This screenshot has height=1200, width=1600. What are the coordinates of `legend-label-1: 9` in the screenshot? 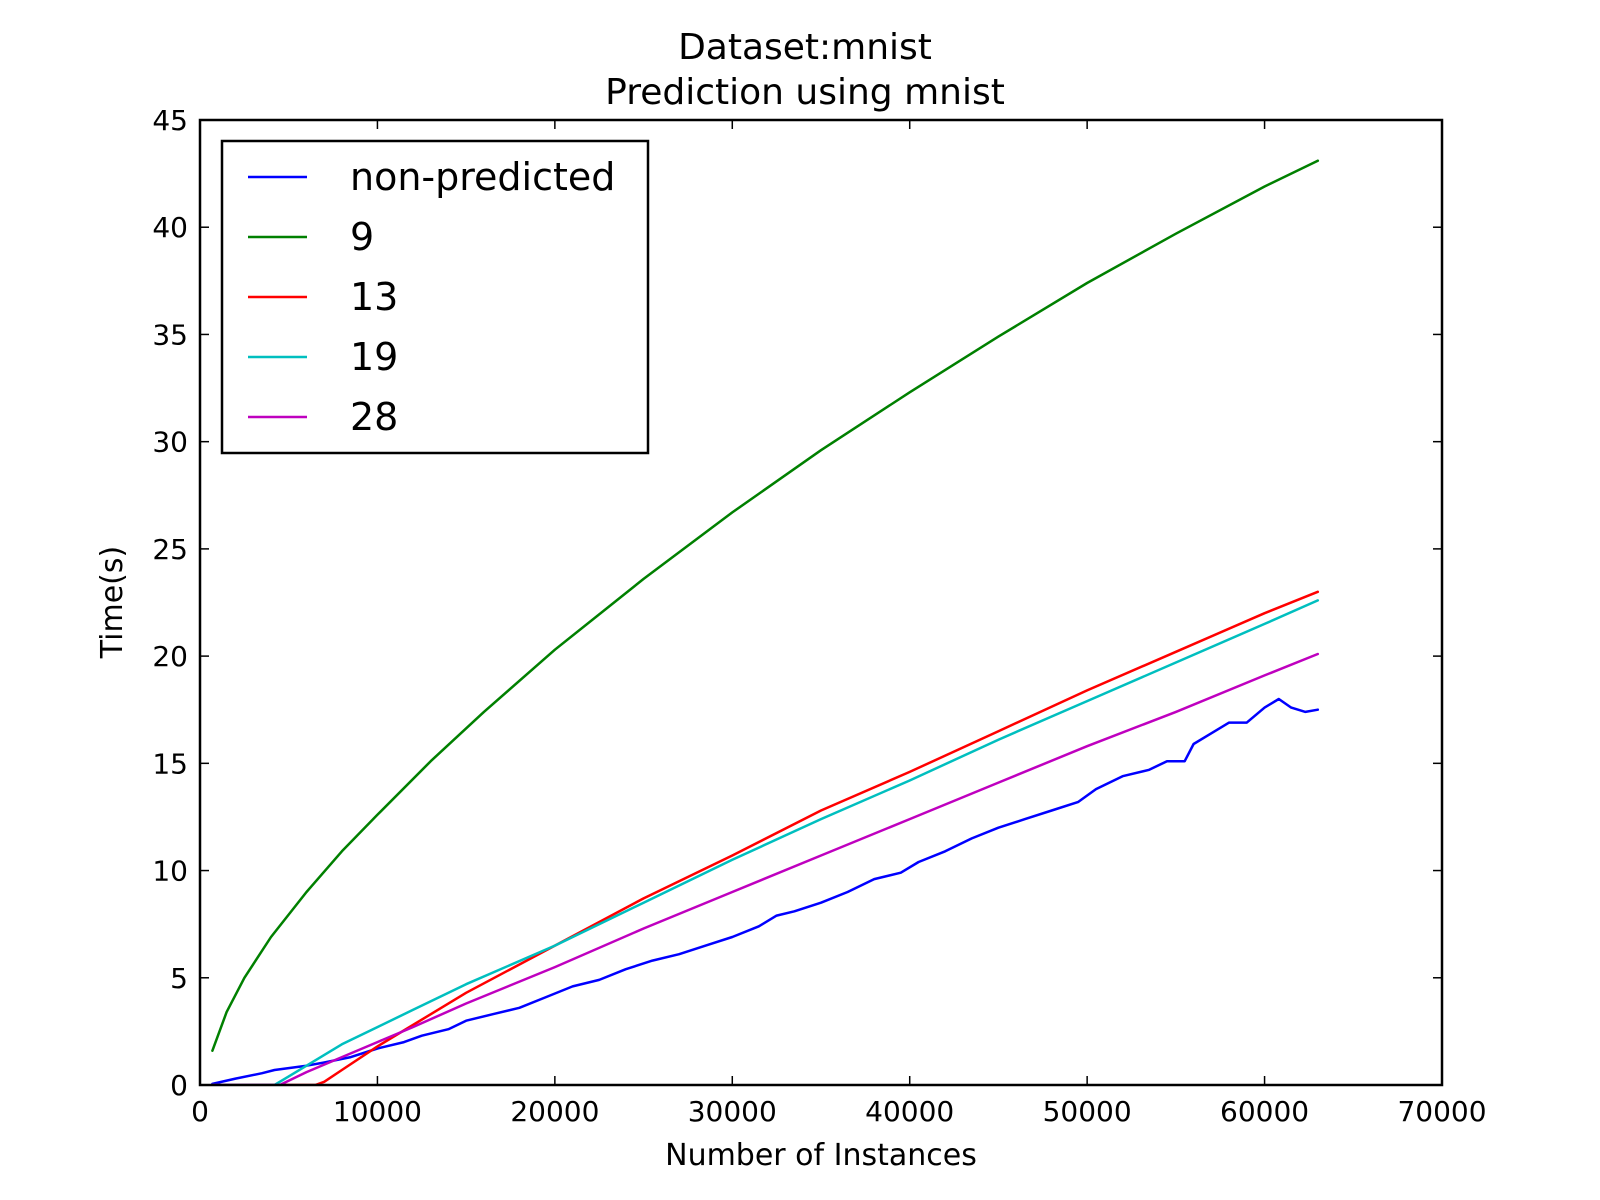 It's located at (362, 237).